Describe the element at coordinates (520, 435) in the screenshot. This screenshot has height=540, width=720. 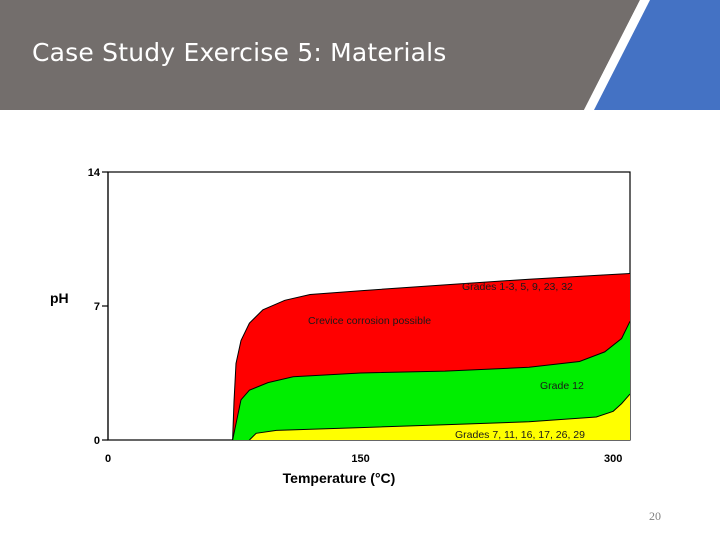
I see `label-grades-yellow: Grades 7, 11, 16, 17, 26, 29` at that location.